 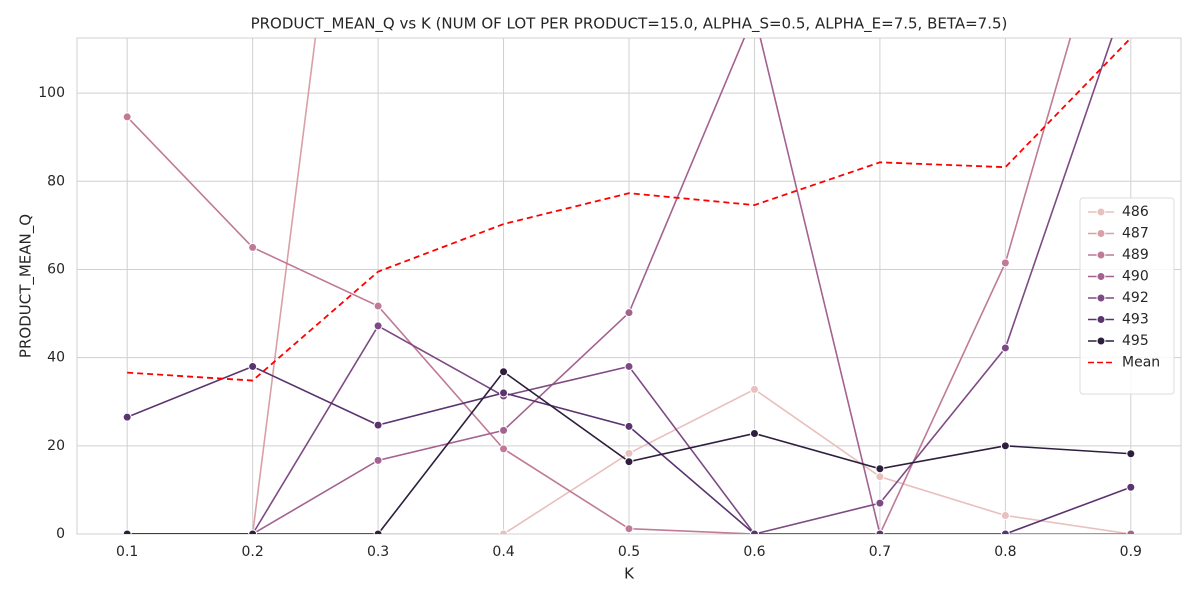 What do you see at coordinates (503, 552) in the screenshot?
I see `x-tick-label: 0.4` at bounding box center [503, 552].